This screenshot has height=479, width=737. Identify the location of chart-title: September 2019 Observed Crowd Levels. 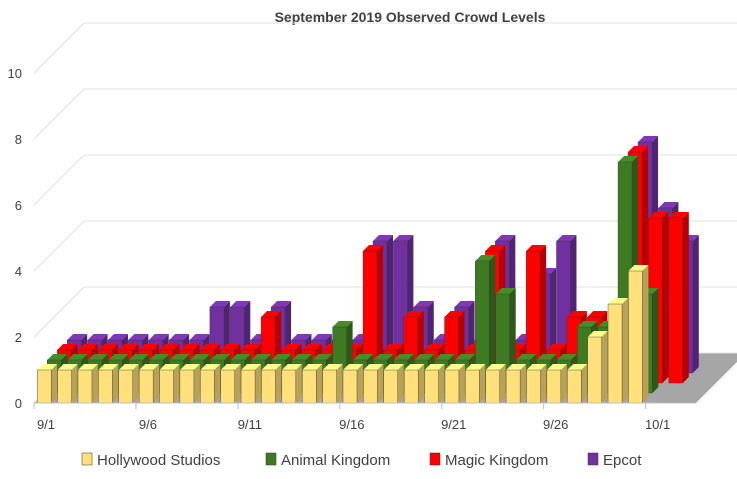
(410, 17).